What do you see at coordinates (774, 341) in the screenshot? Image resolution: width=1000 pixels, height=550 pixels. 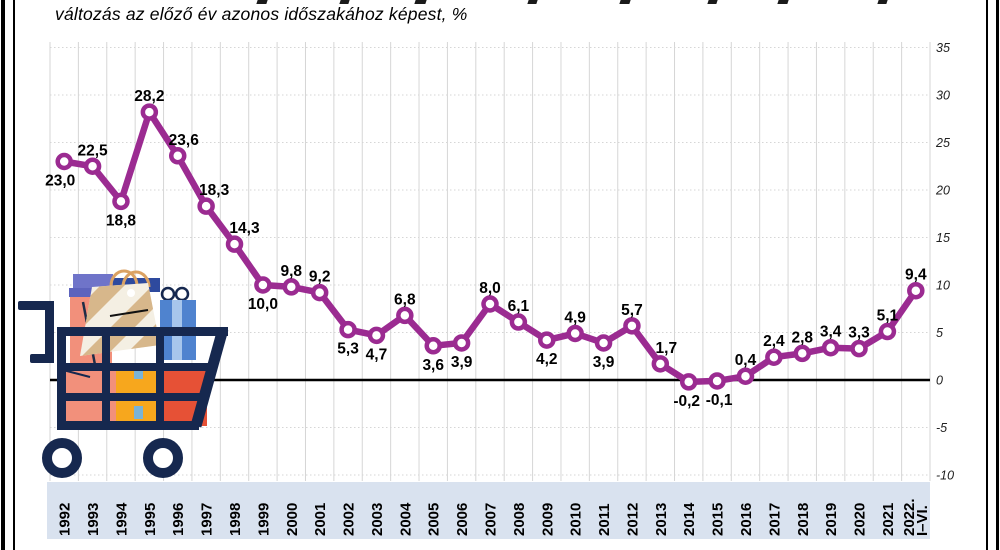 I see `data-label: 2,4` at bounding box center [774, 341].